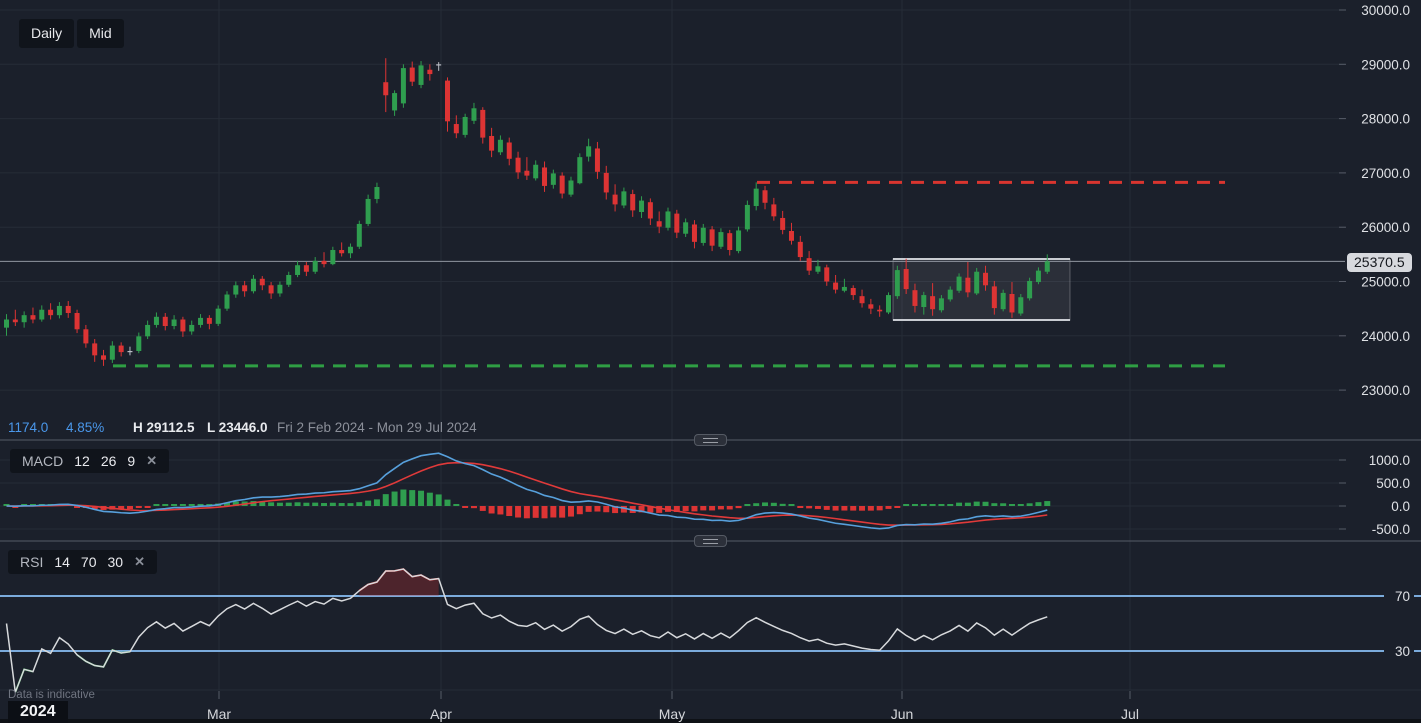 The width and height of the screenshot is (1421, 723). I want to click on session-low: L 23446.0, so click(237, 427).